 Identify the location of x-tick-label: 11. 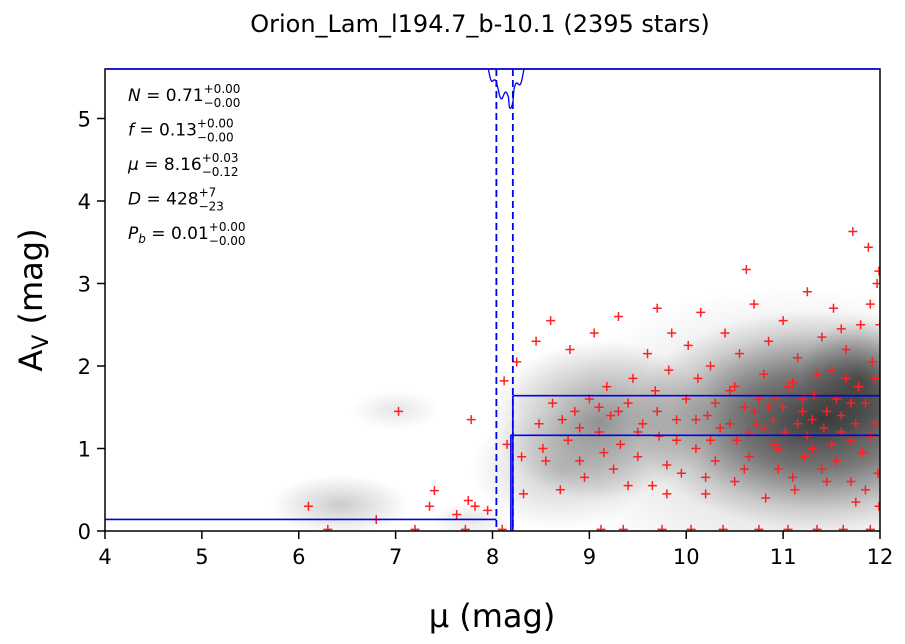
(783, 557).